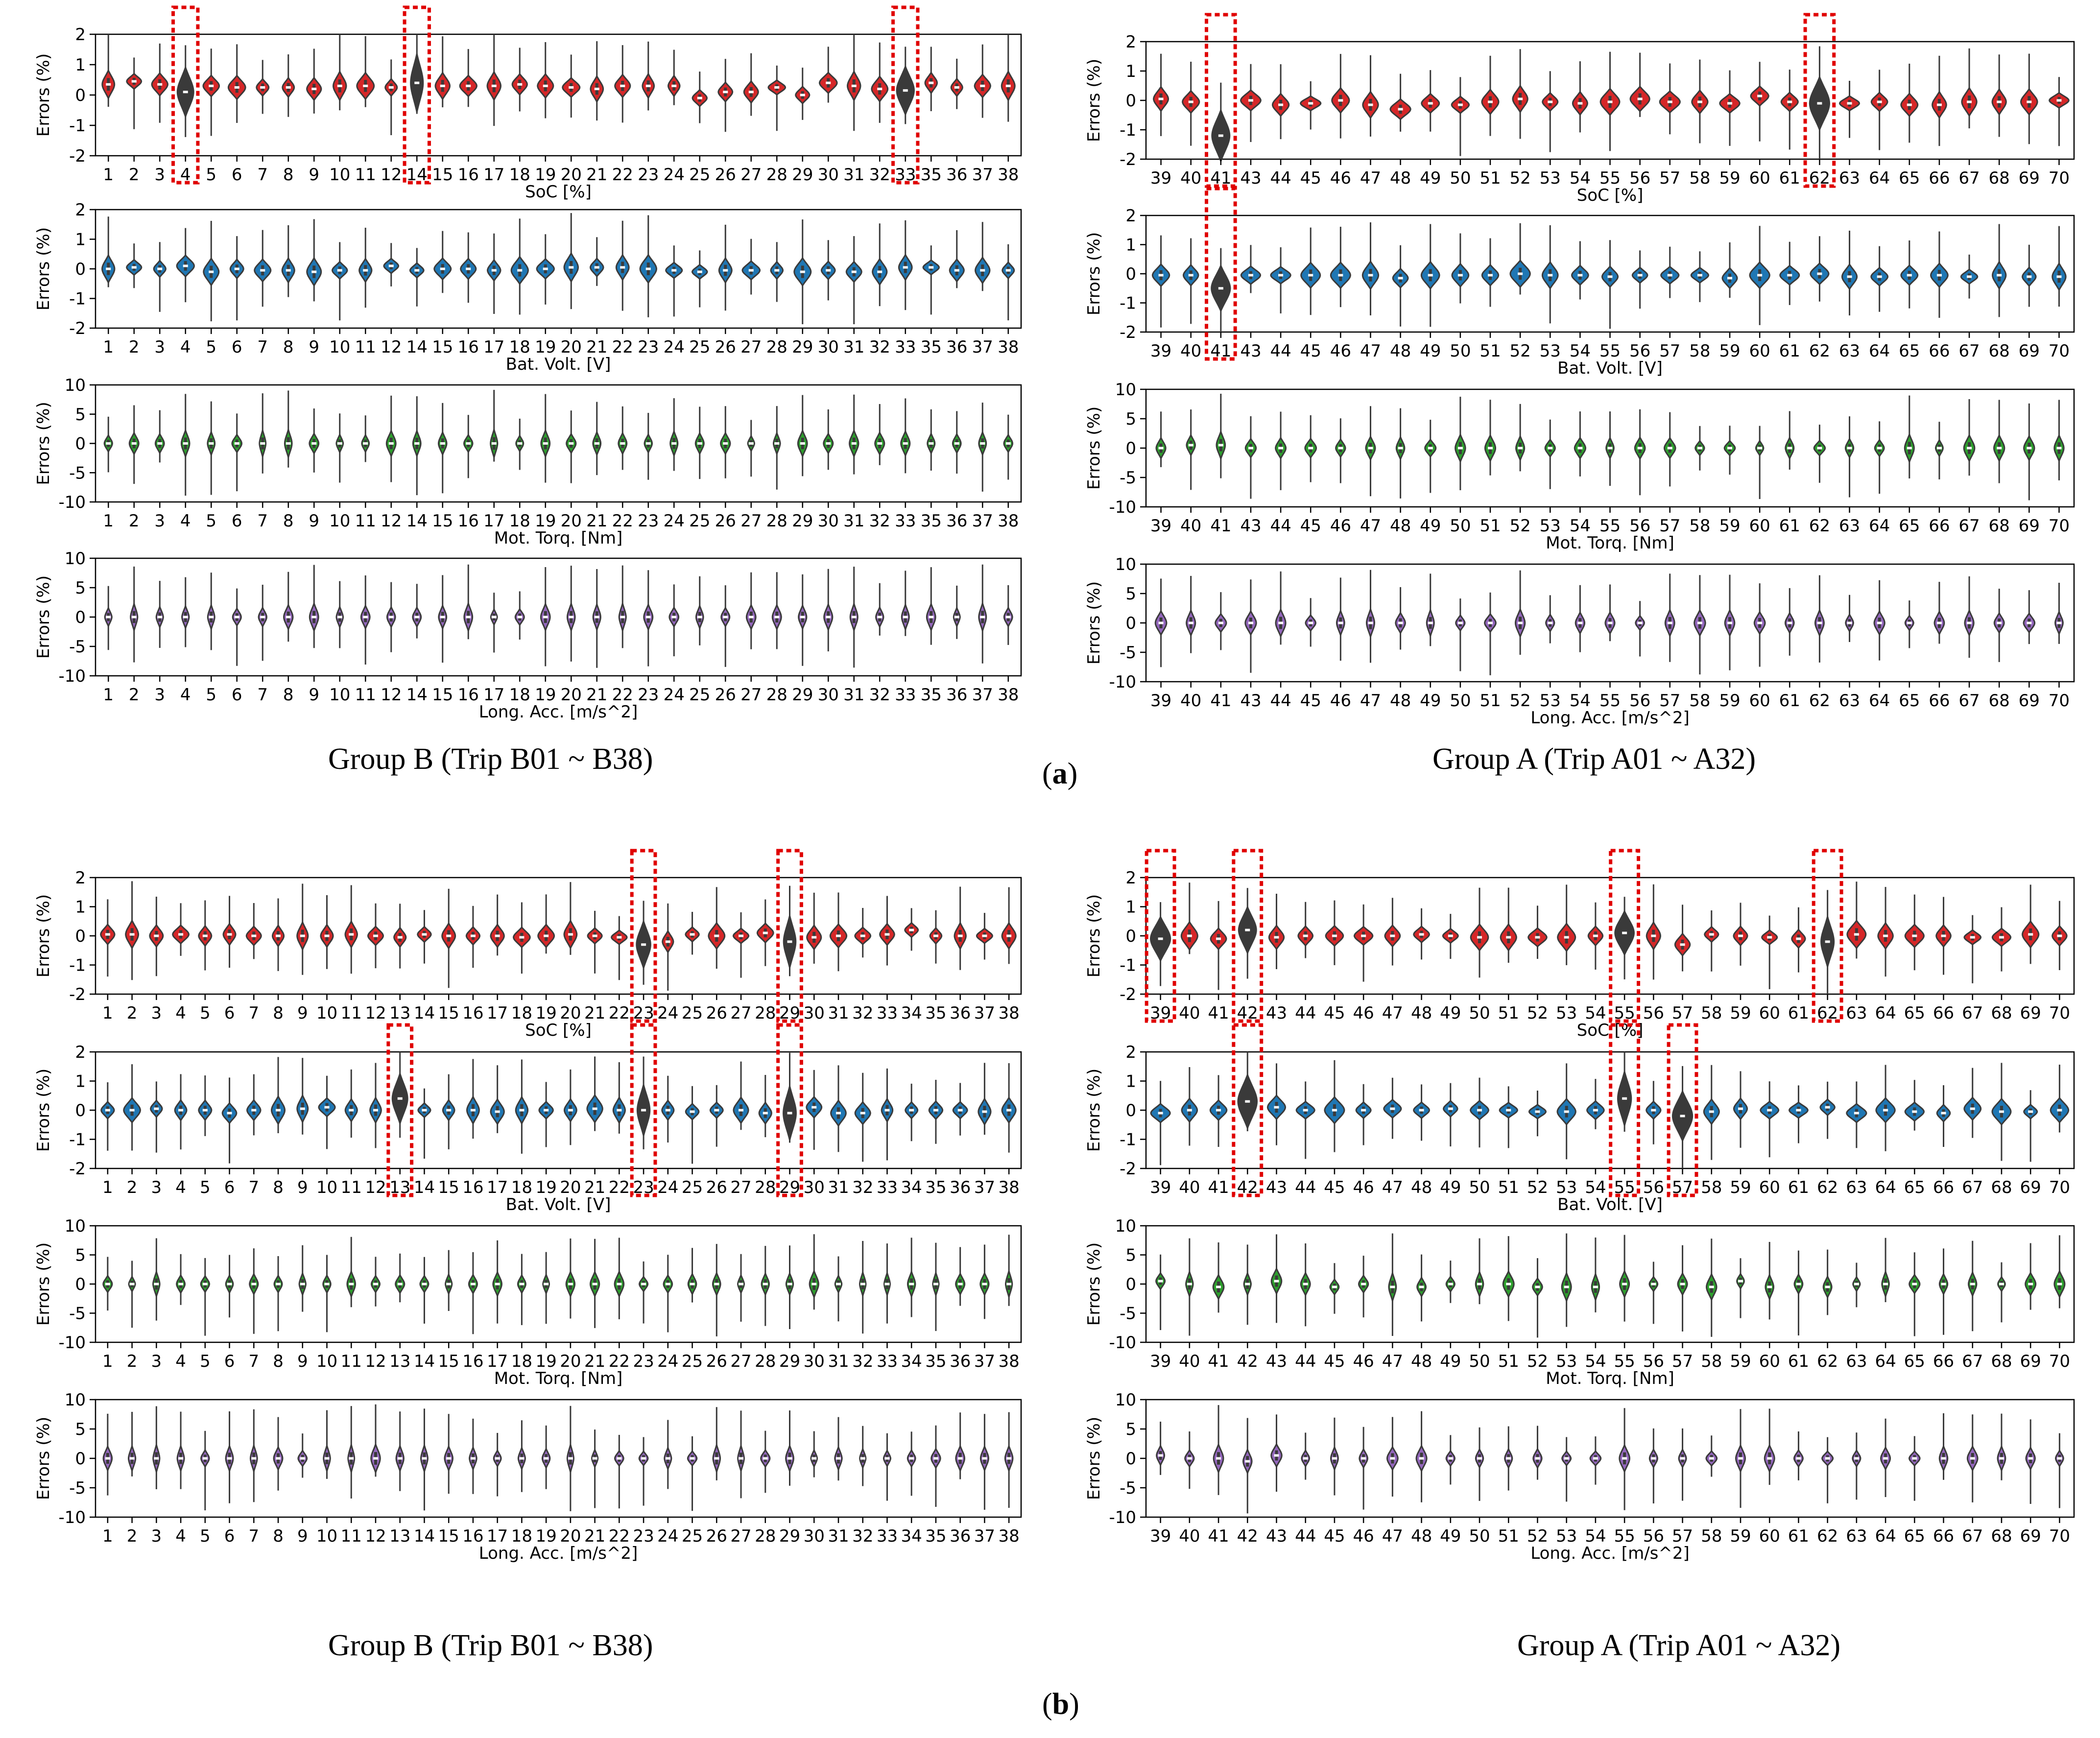 This screenshot has height=1738, width=2100. What do you see at coordinates (699, 695) in the screenshot?
I see `x-tick-label: 25` at bounding box center [699, 695].